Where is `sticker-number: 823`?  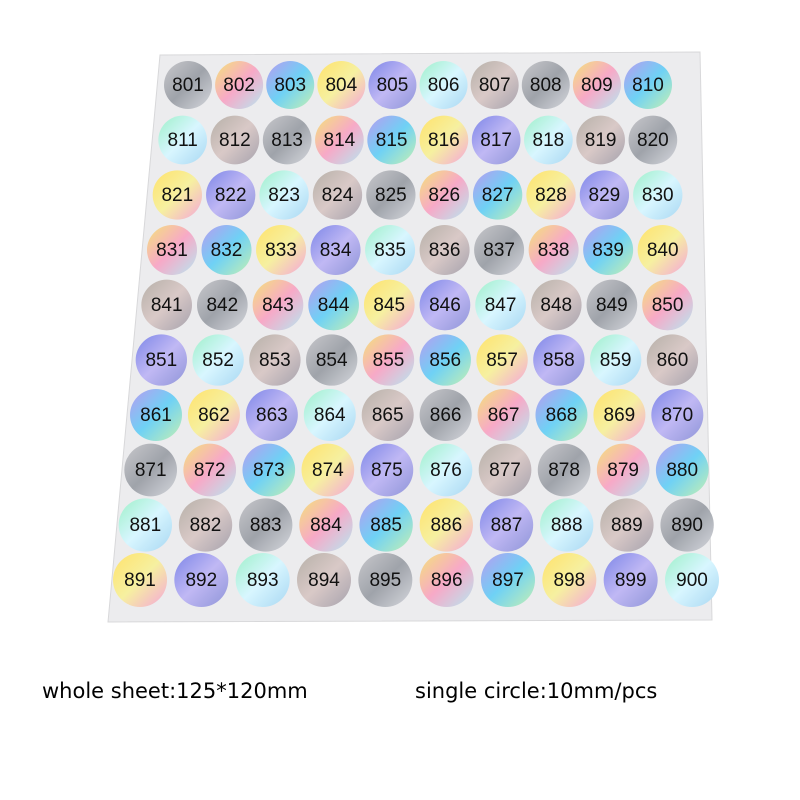 sticker-number: 823 is located at coordinates (284, 195).